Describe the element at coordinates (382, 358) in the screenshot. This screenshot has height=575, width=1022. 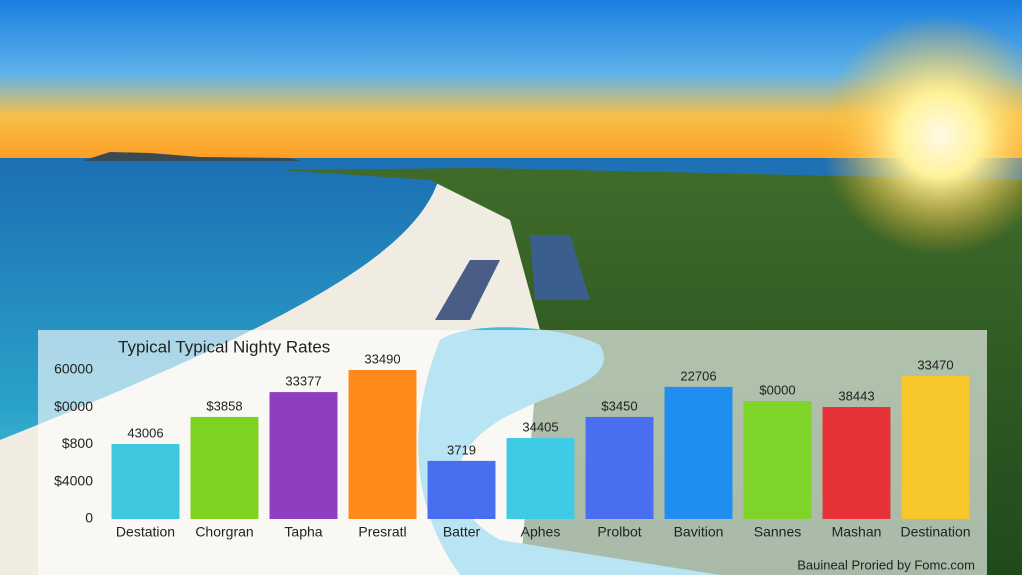
I see `value-label: 33490` at that location.